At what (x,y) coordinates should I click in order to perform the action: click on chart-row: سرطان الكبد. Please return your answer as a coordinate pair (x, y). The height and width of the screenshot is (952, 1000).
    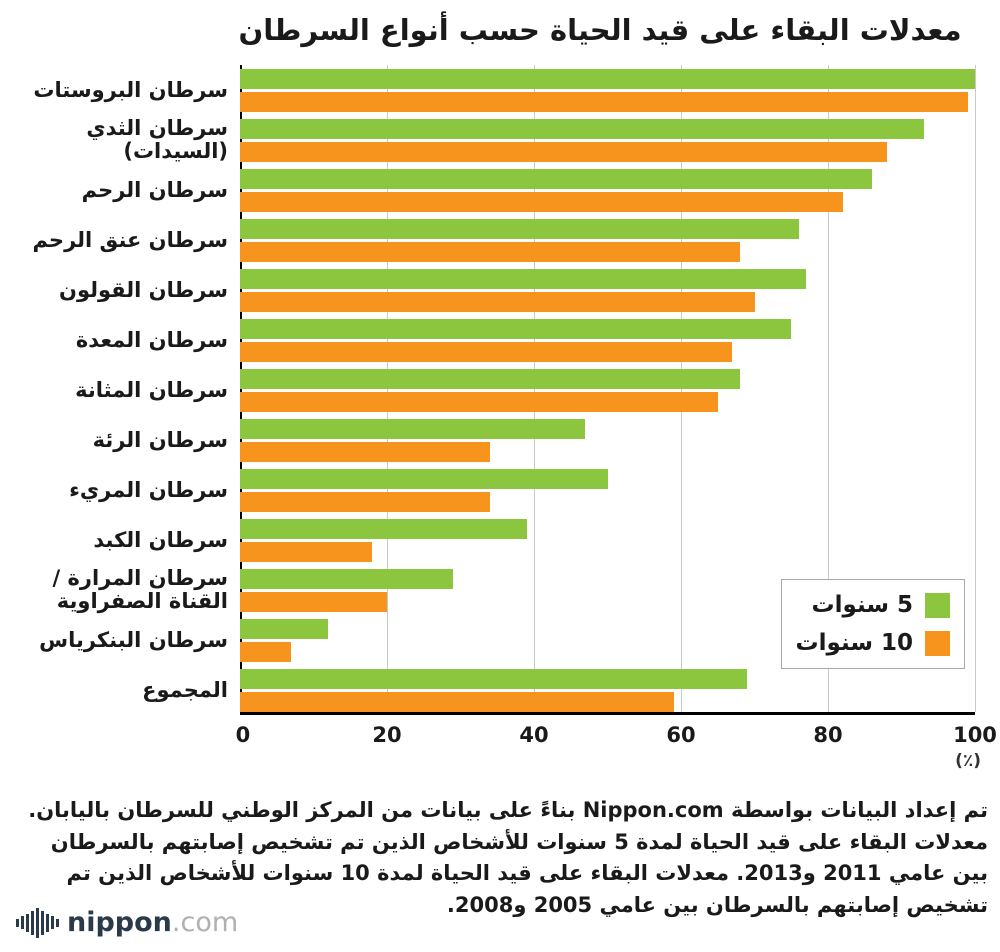
    Looking at the image, I should click on (487, 540).